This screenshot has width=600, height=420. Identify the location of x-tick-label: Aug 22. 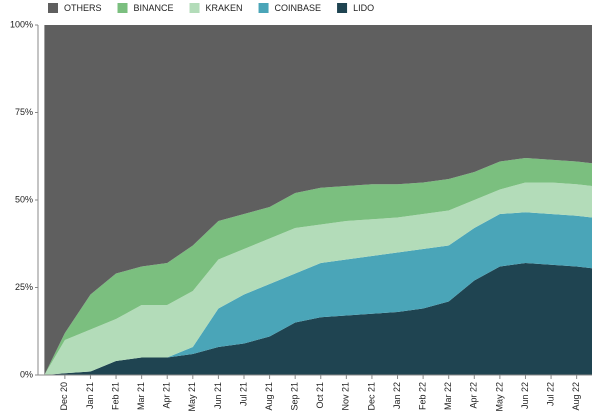
(576, 396).